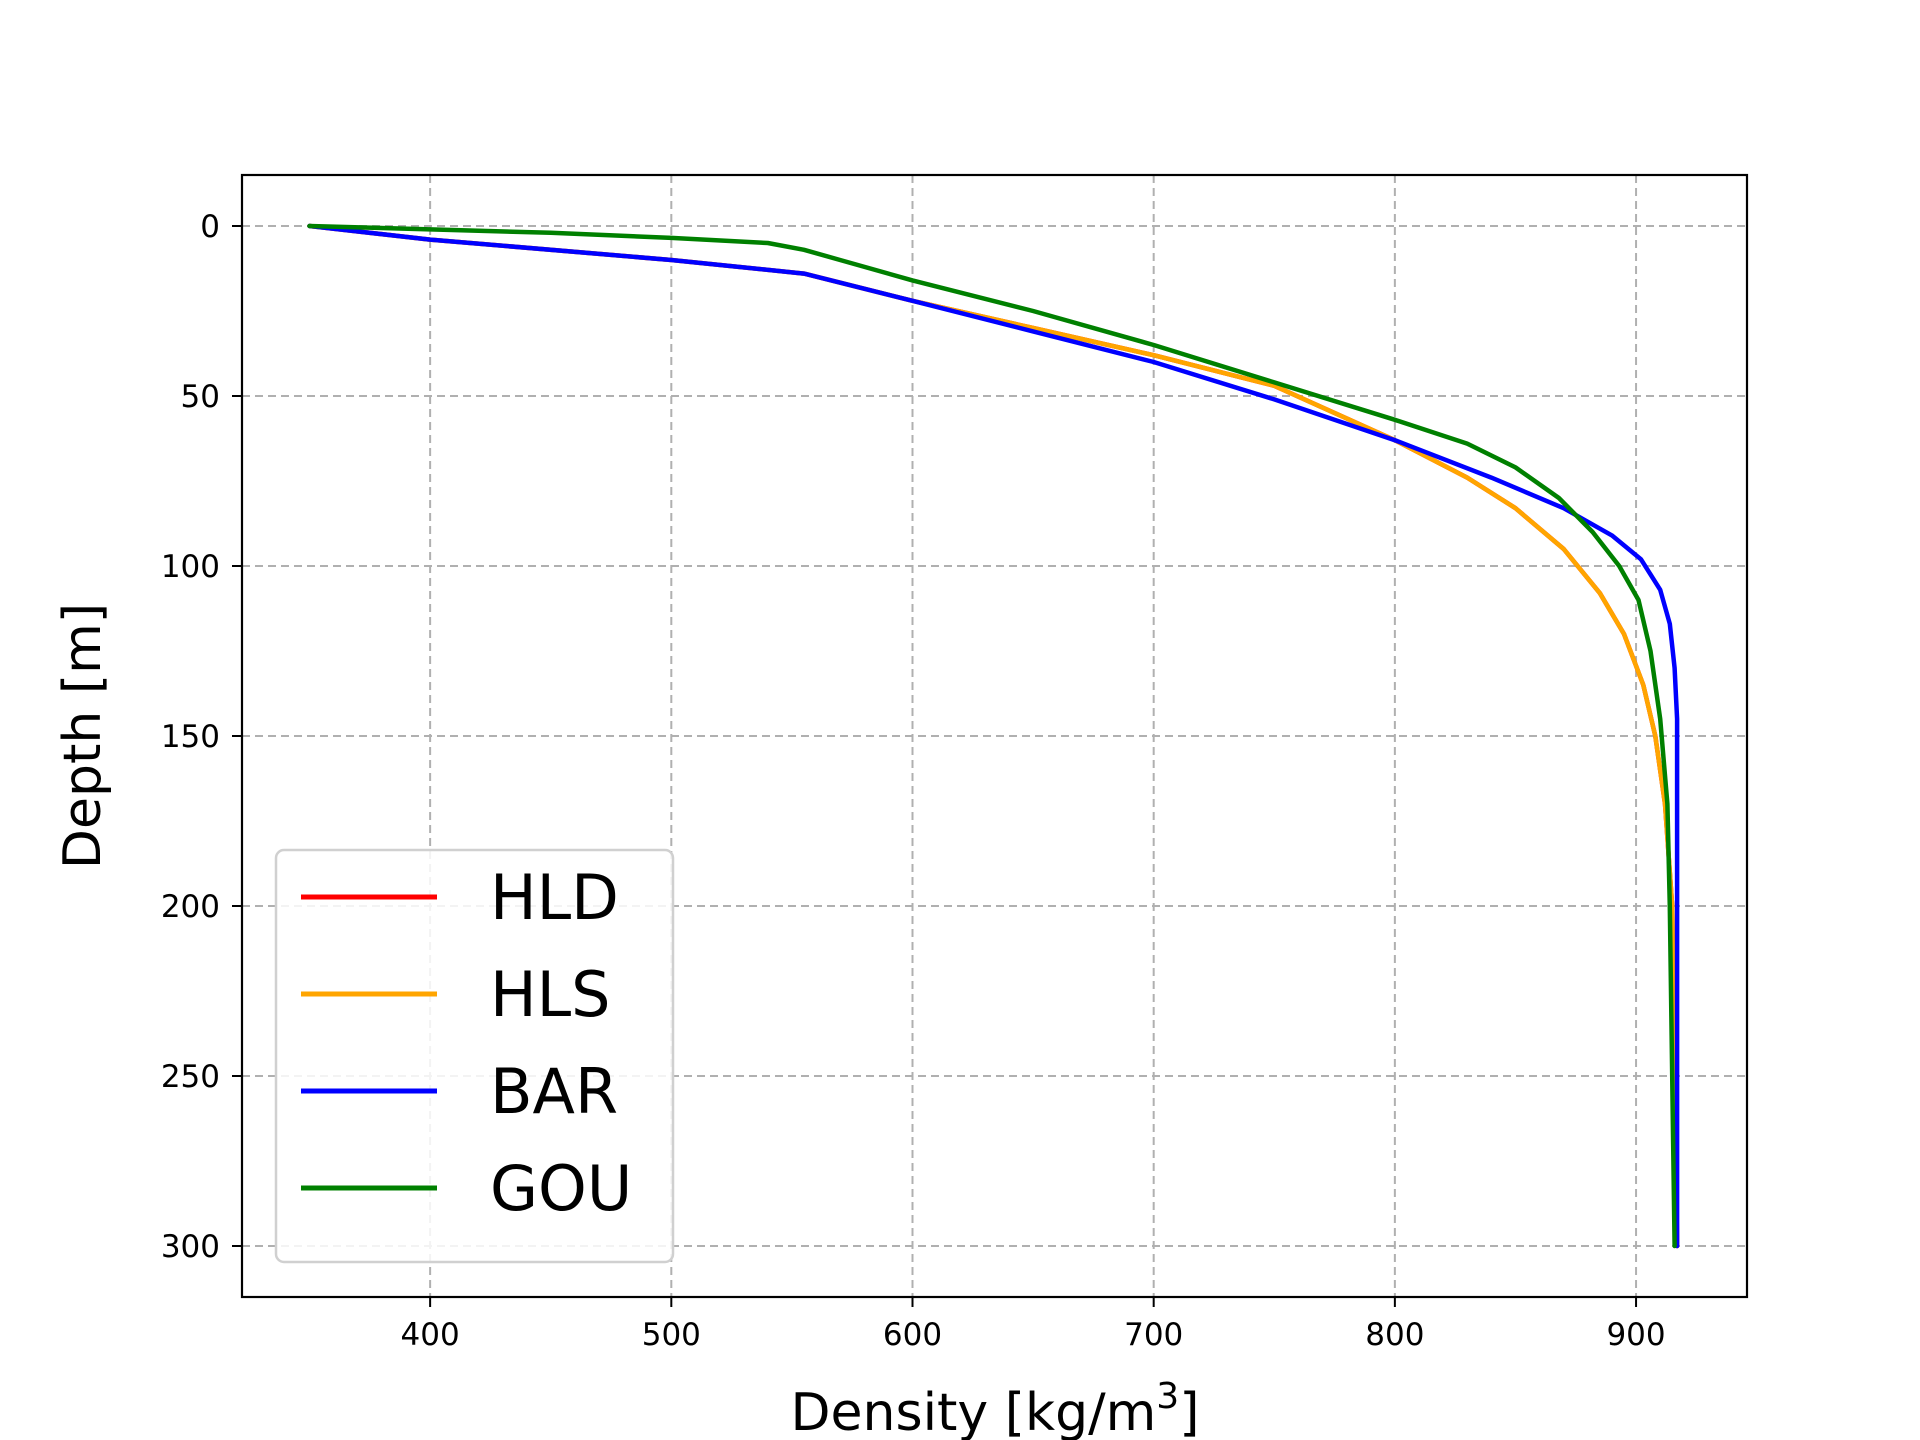  I want to click on y-tick-label: 250, so click(190, 1077).